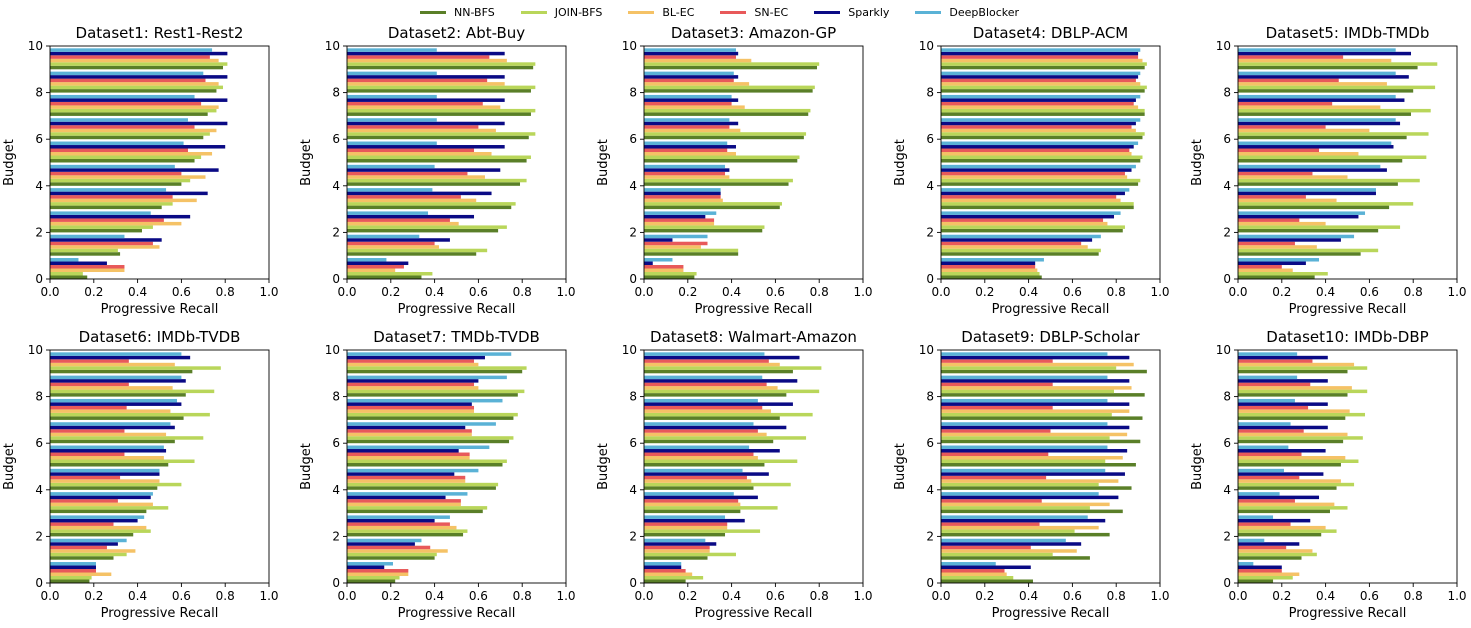 This screenshot has width=1471, height=628. What do you see at coordinates (1227, 397) in the screenshot?
I see `y-tick-label: 8` at bounding box center [1227, 397].